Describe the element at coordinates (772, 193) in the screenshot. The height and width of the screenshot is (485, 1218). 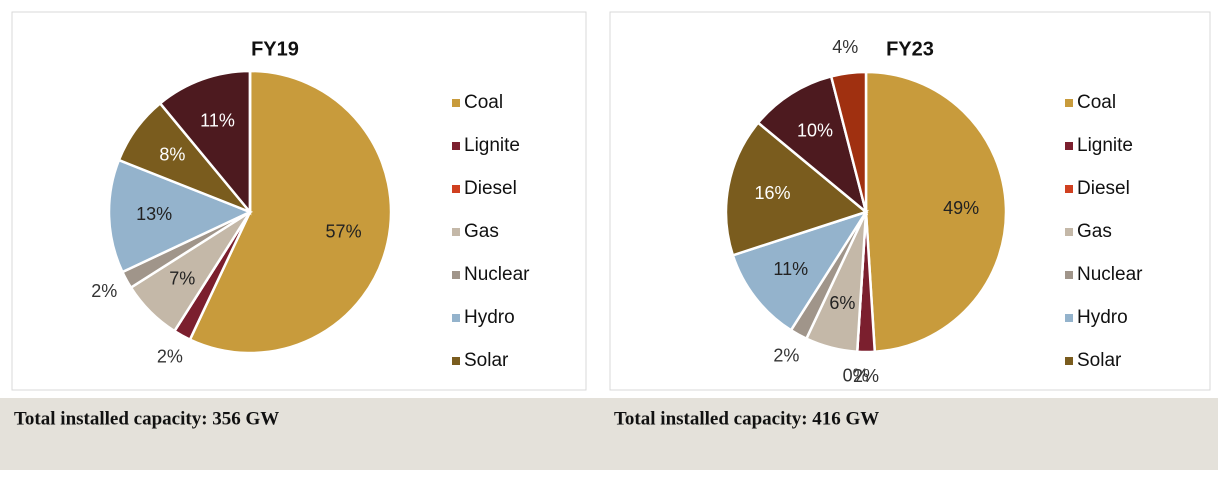
I see `data-label: 16%` at that location.